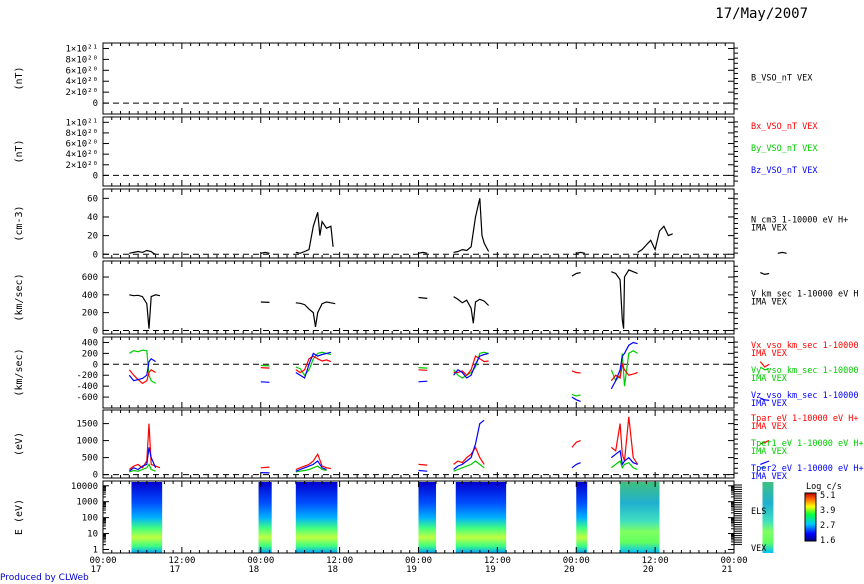 This screenshot has height=584, width=864. I want to click on y-tick-label: -400, so click(87, 387).